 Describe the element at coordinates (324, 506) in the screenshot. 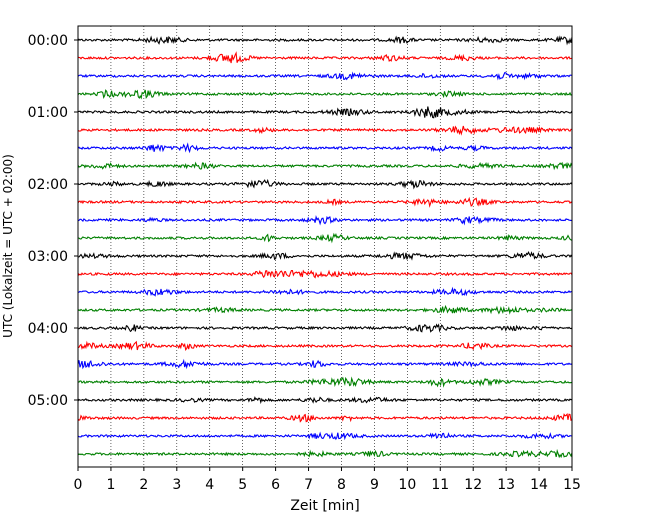

I see `x-axis-label: Zeit [min]` at that location.